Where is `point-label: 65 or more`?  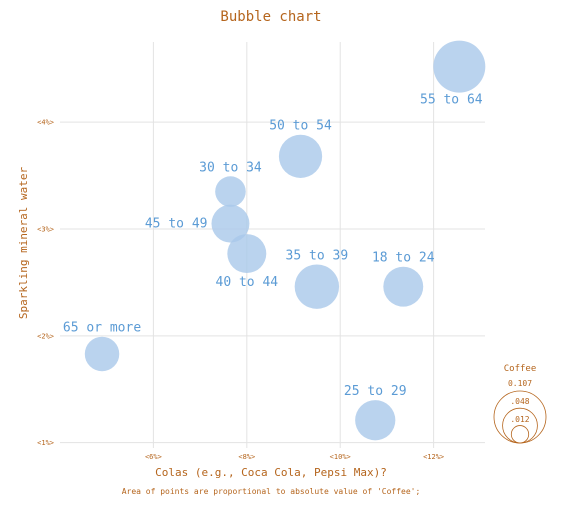 point-label: 65 or more is located at coordinates (102, 328).